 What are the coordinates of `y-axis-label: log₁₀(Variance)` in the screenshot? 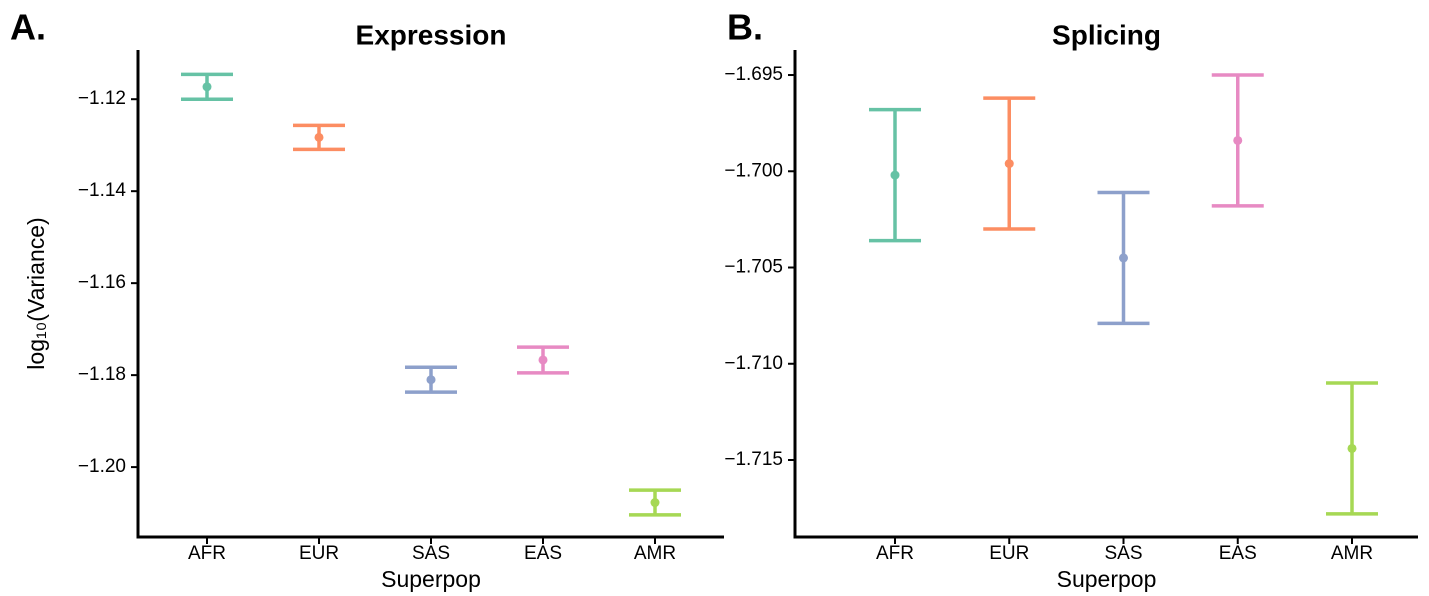 It's located at (36, 293).